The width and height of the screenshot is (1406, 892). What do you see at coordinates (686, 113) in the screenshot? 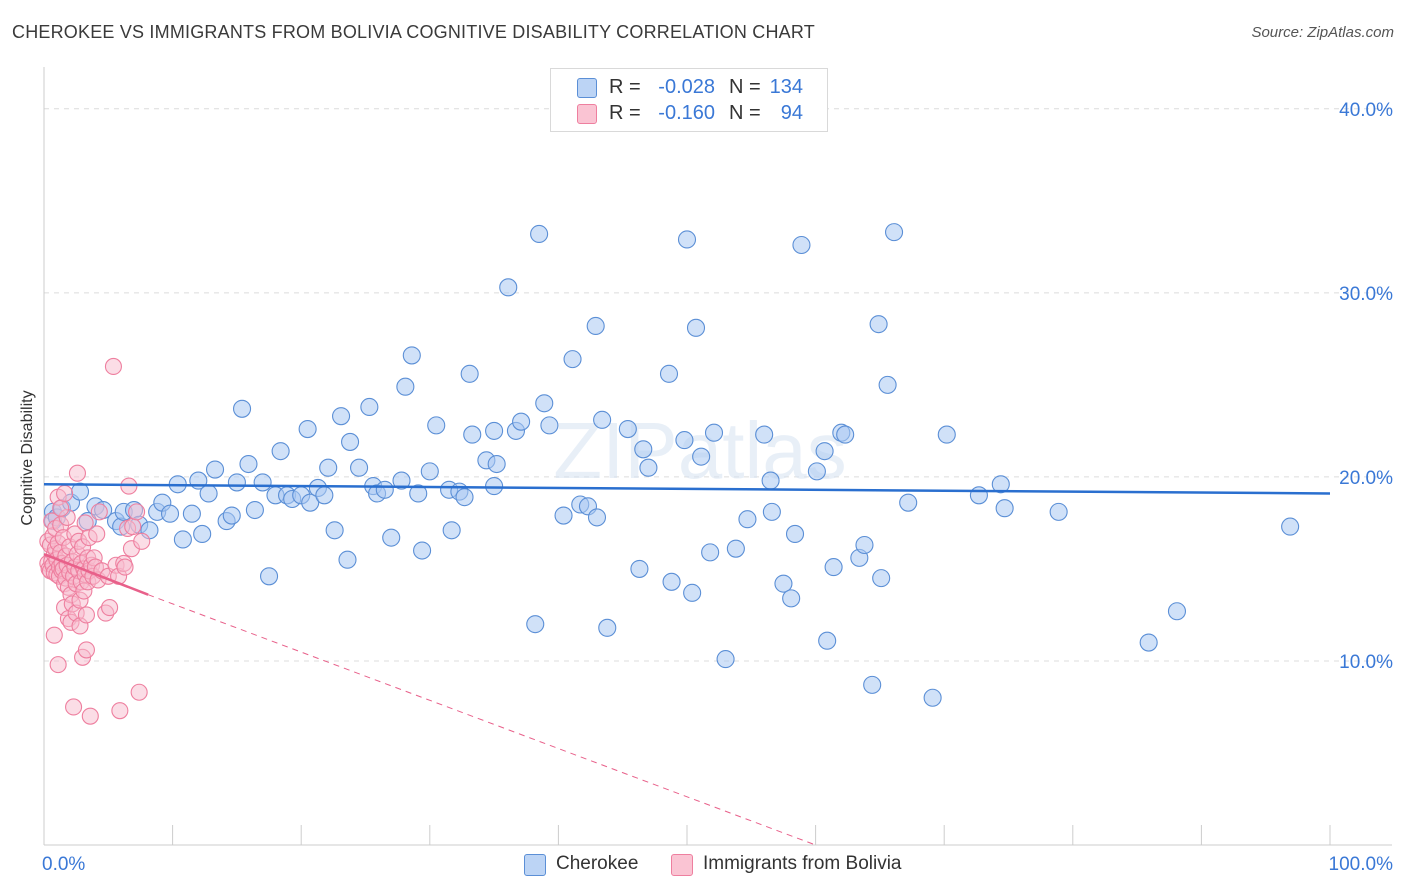
I see `r-value: -0.160` at bounding box center [686, 113].